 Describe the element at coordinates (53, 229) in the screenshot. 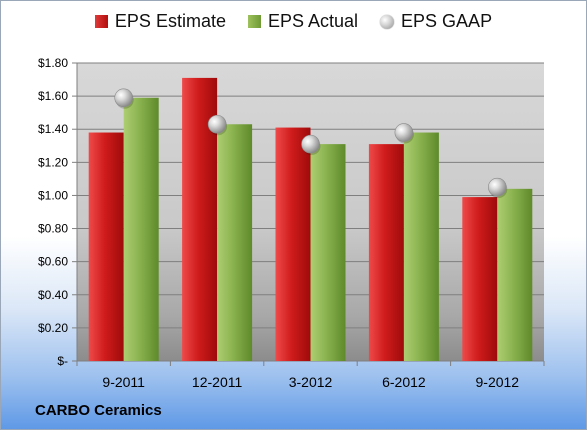

I see `y-tick-label: $0.80` at that location.